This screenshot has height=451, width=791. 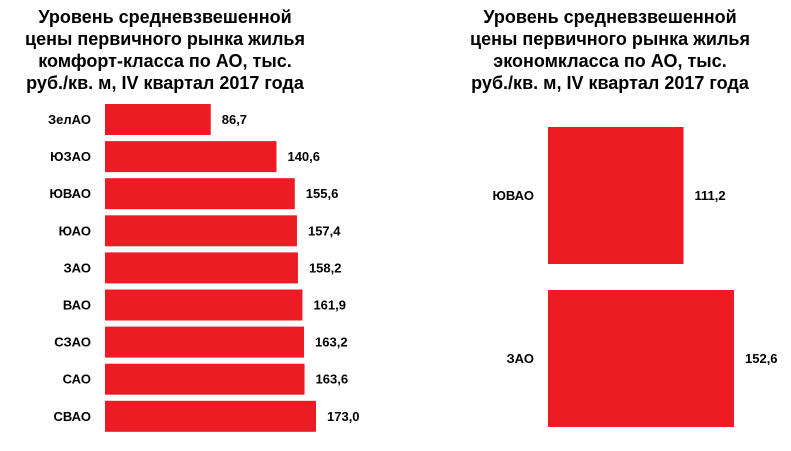 What do you see at coordinates (710, 195) in the screenshot?
I see `value-label: 111,2` at bounding box center [710, 195].